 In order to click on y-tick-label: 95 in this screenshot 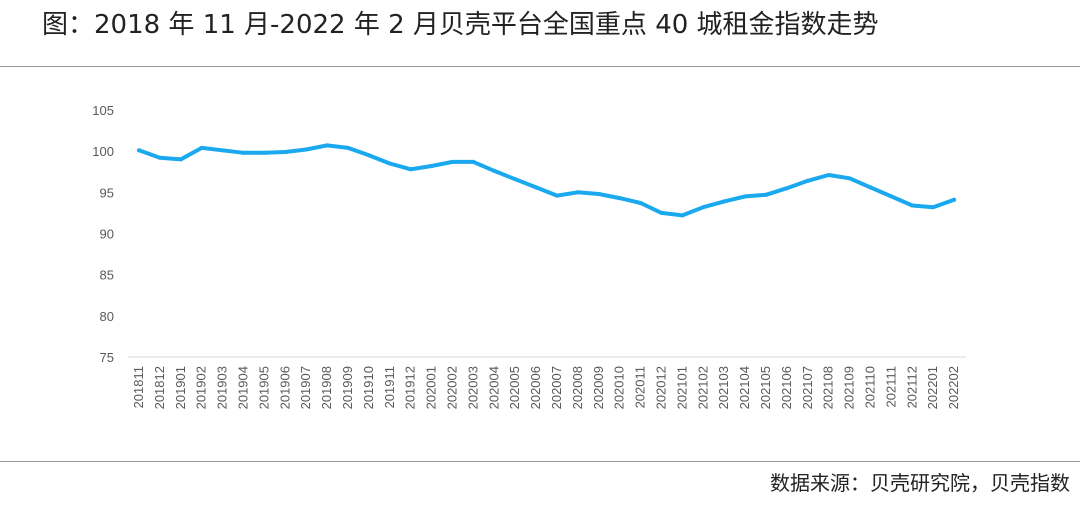, I will do `click(107, 192)`.